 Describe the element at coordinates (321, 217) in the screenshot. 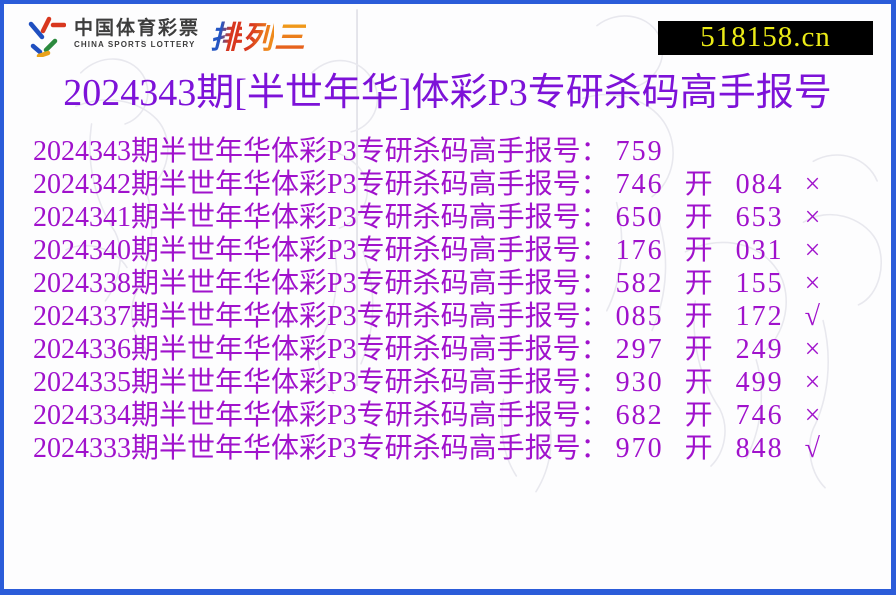

I see `row-prefix: 2024341期半世年华体彩P3专研杀码高手报号：` at that location.